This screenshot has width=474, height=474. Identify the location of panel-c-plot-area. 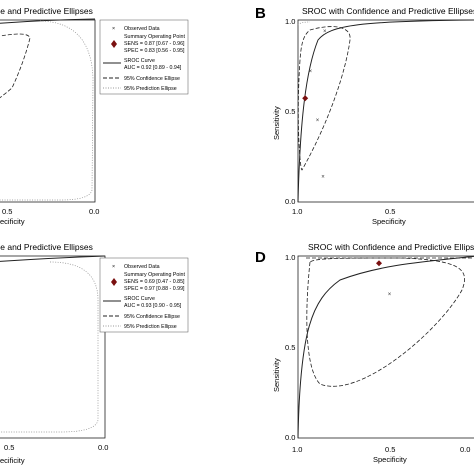
(53, 344).